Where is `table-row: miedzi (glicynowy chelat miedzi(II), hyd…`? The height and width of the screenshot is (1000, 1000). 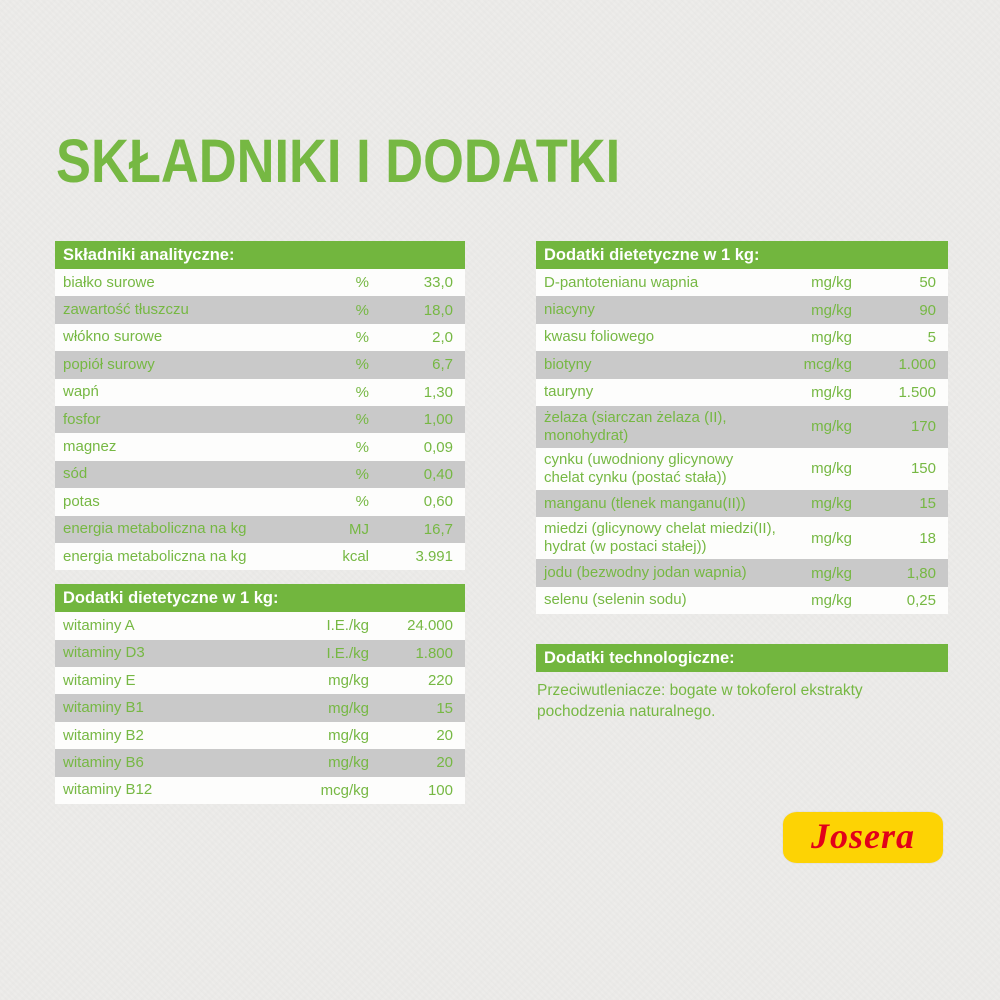 table-row: miedzi (glicynowy chelat miedzi(II), hyd… is located at coordinates (742, 538).